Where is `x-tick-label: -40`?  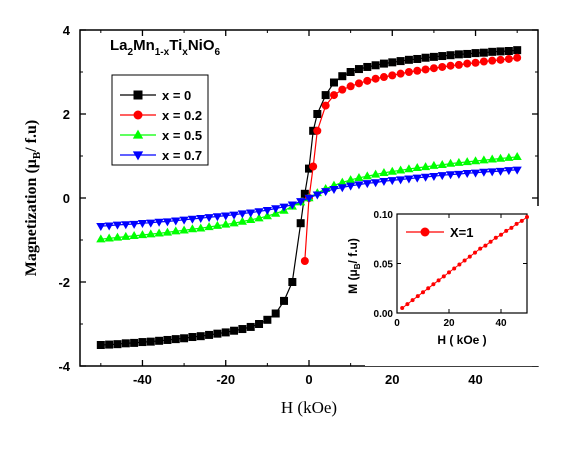 x-tick-label: -40 is located at coordinates (142, 379).